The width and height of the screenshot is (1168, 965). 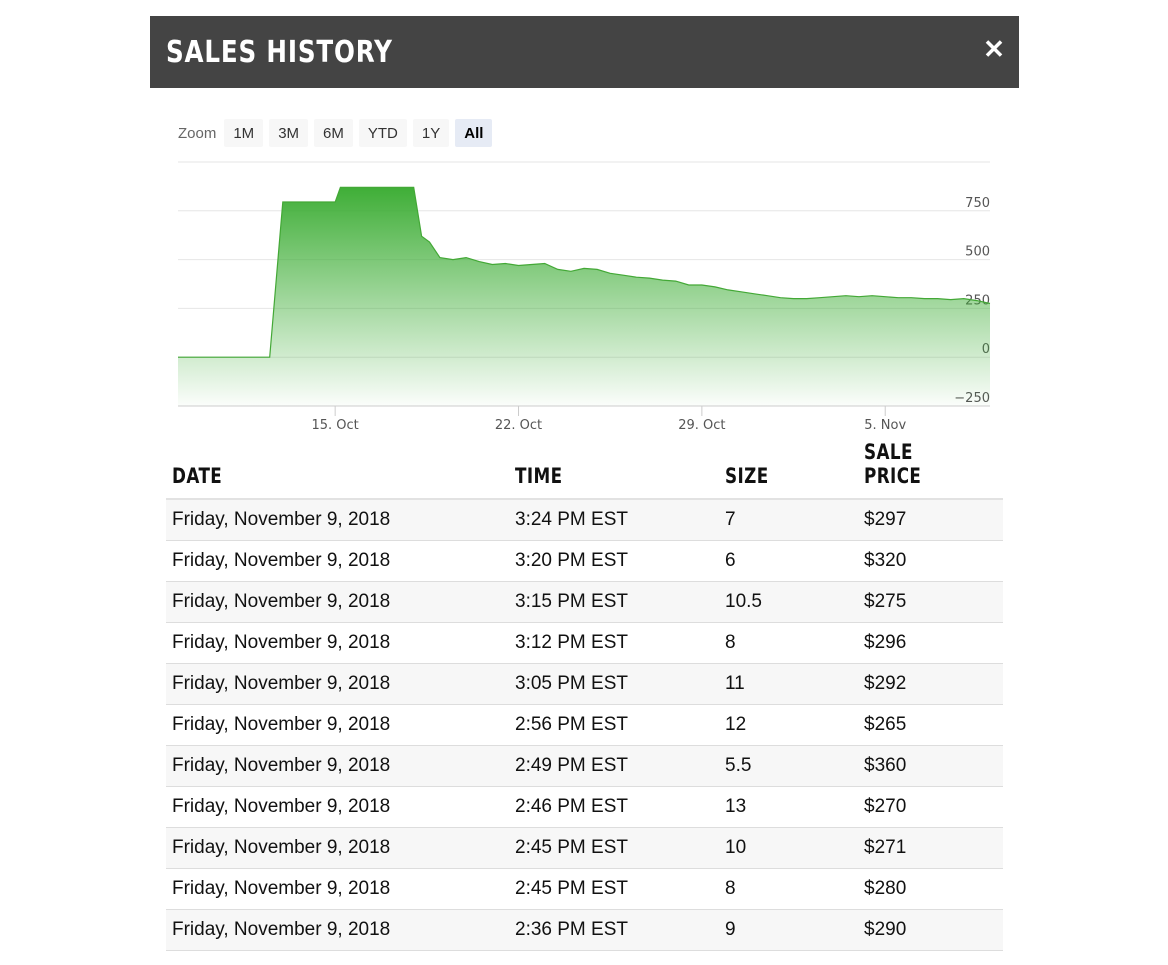 I want to click on cell-time: 2:46 PM EST, so click(x=571, y=806).